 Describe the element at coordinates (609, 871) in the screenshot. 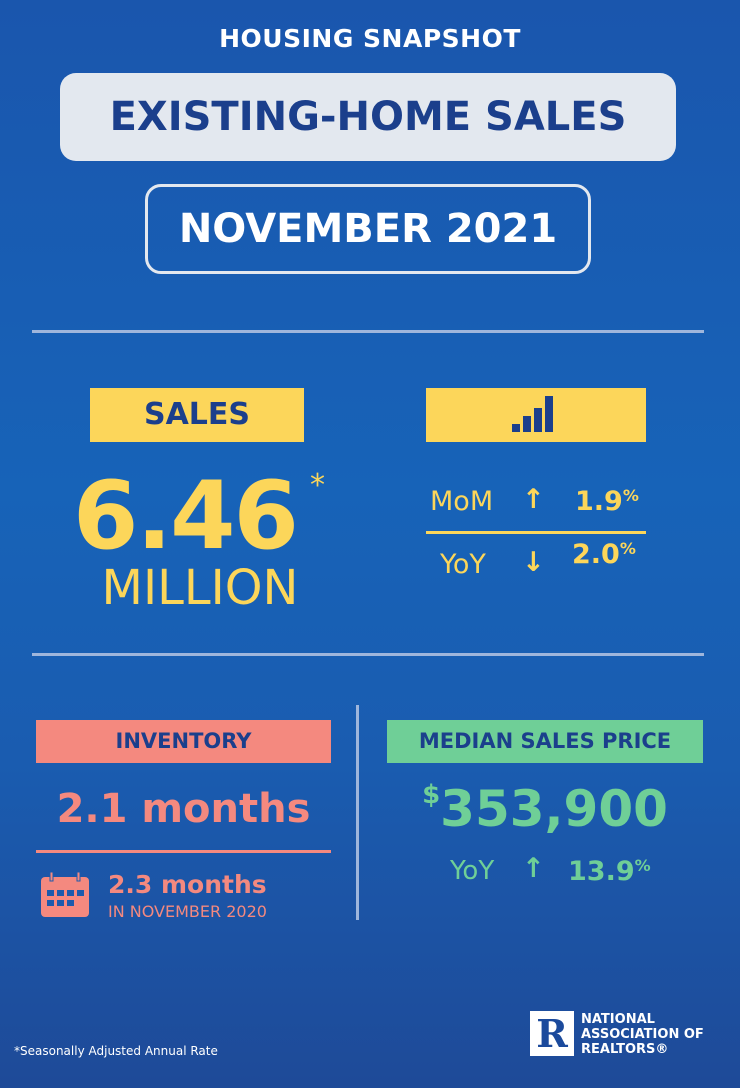

I see `price-yoy-value: 13.9%` at that location.